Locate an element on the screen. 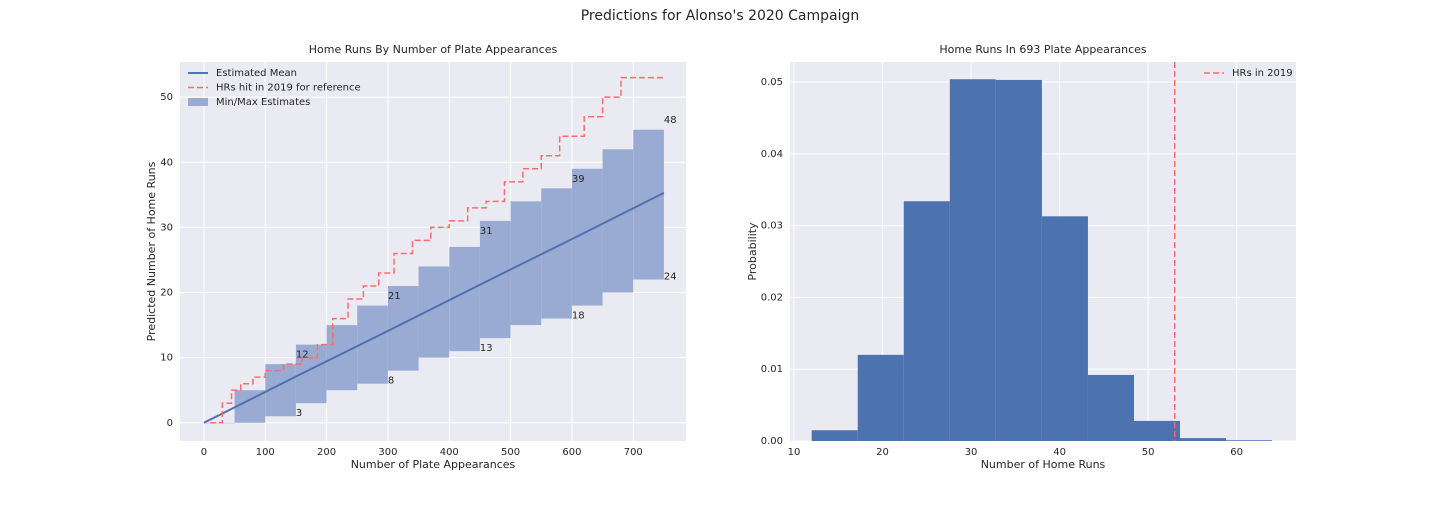  legend-swatch is located at coordinates (198, 102).